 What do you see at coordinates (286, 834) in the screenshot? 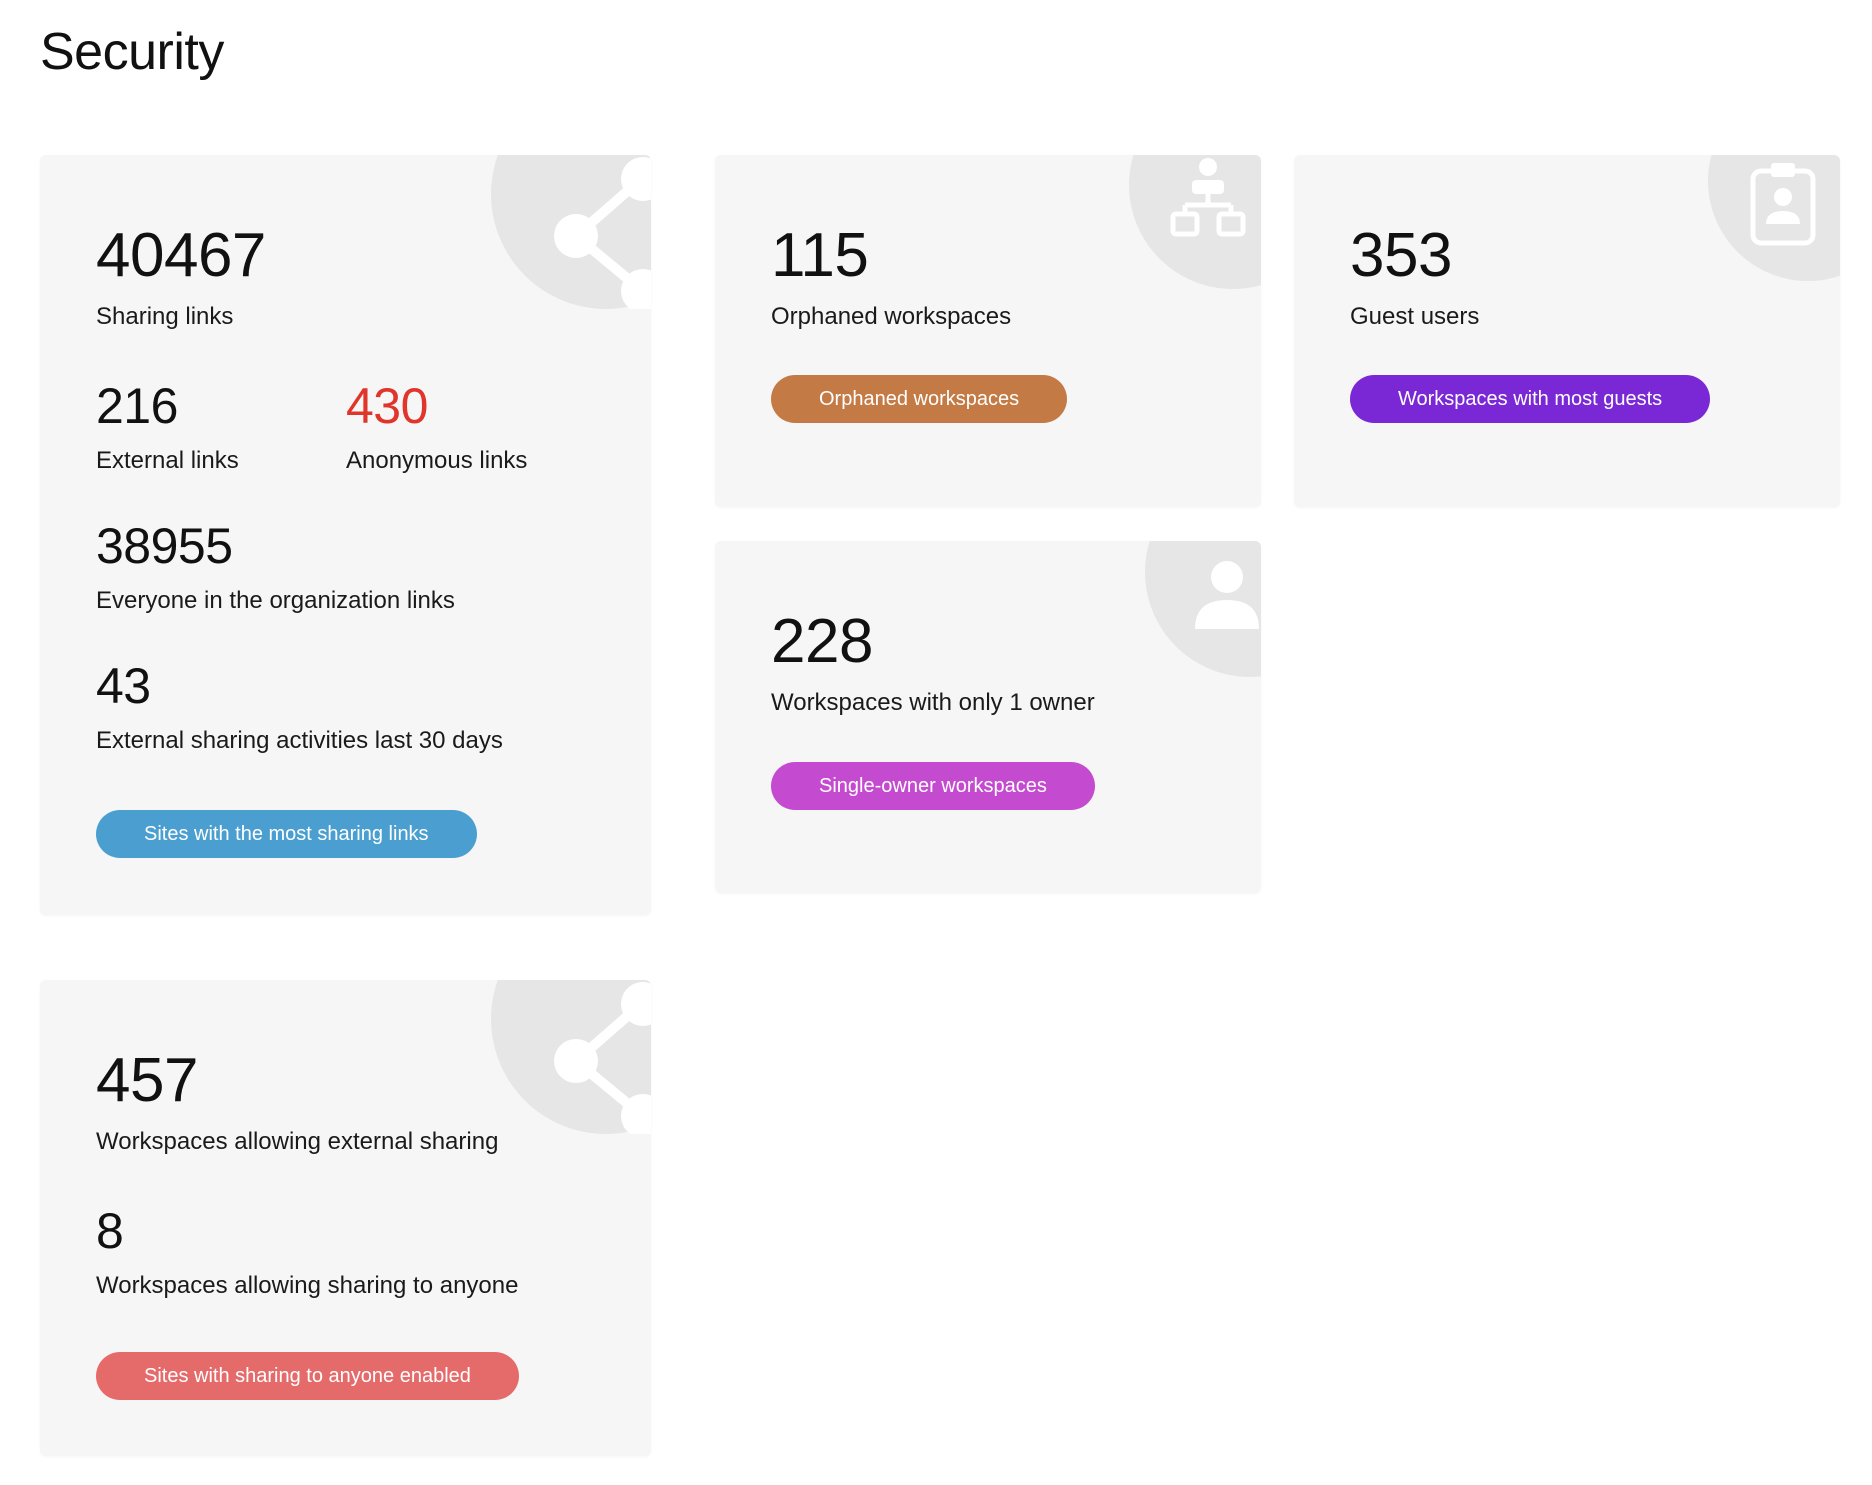
I see `most-sharing-links-button: Sites with the most sharing links` at bounding box center [286, 834].